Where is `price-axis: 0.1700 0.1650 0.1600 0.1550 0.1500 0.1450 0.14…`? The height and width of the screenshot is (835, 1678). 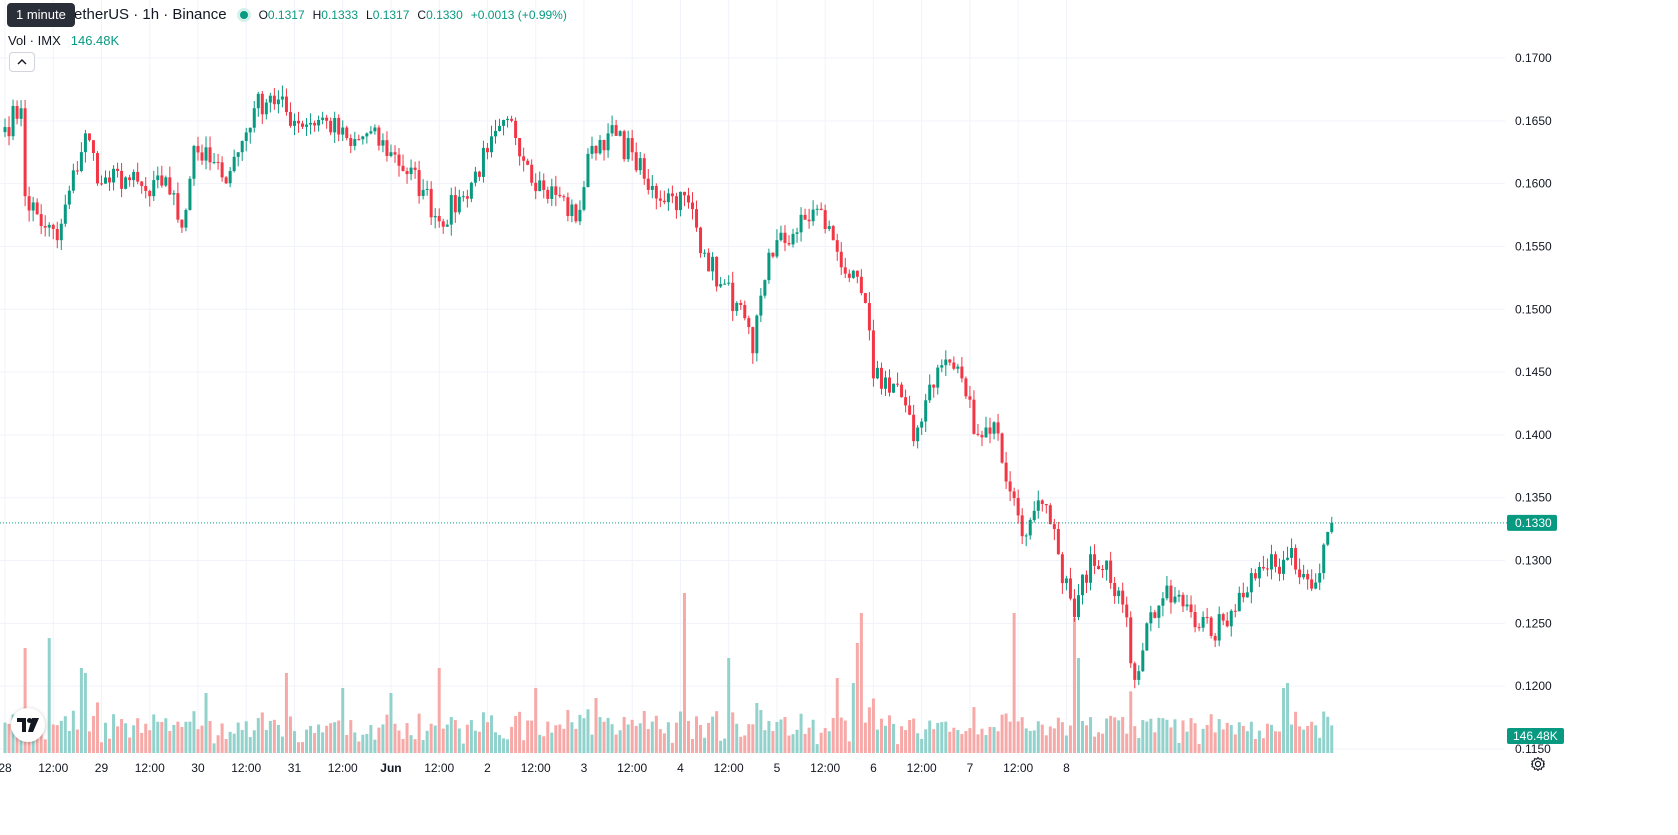
price-axis: 0.1700 0.1650 0.1600 0.1550 0.1500 0.1450 0.14… is located at coordinates (1533, 403).